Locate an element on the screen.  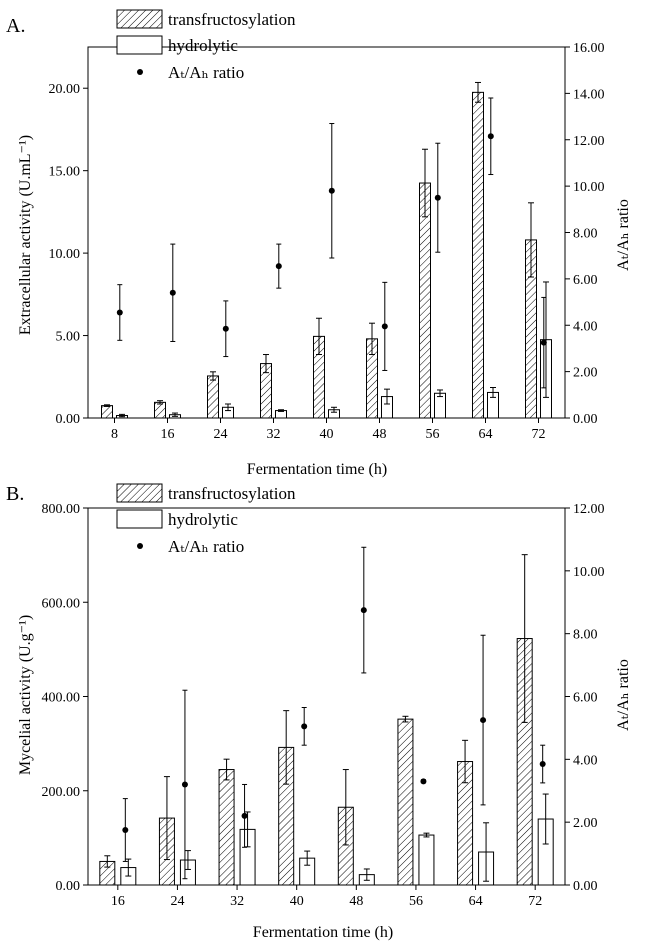
y-axis-label-a: Extracellular activity (U.mL⁻¹) is located at coordinates (25, 235).